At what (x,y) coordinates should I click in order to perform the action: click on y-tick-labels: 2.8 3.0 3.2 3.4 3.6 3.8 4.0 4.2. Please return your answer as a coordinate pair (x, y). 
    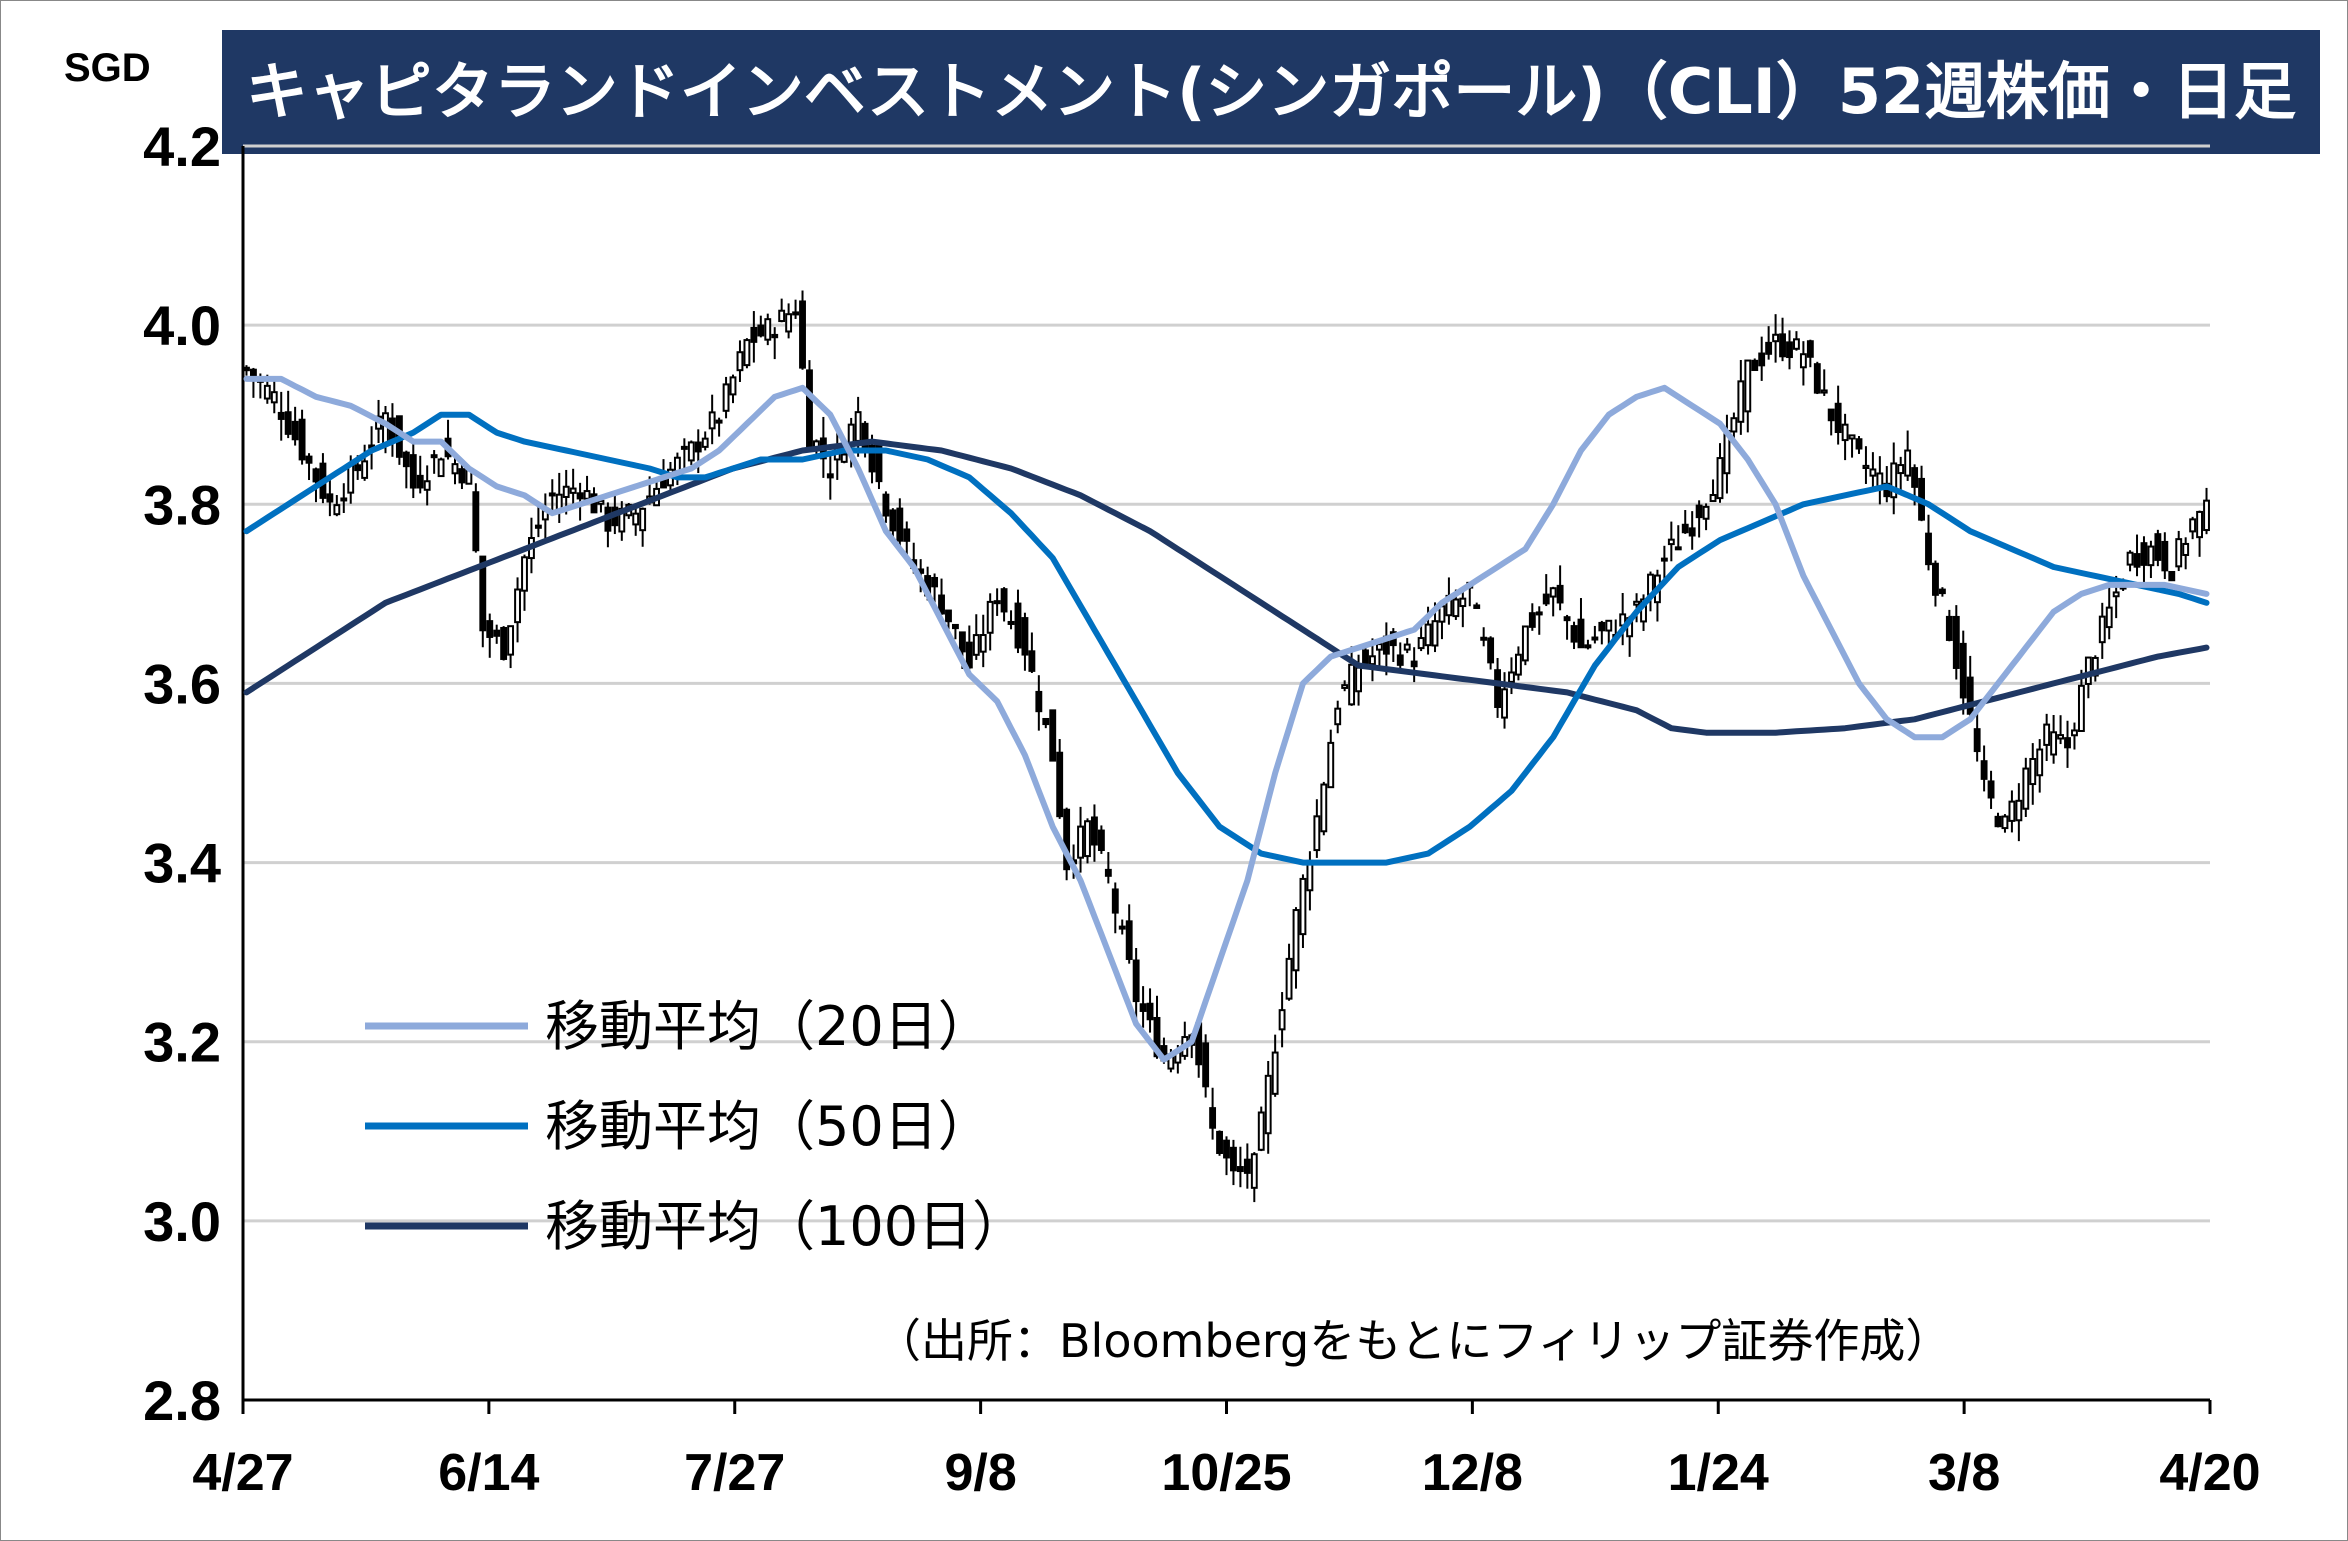
    Looking at the image, I should click on (182, 773).